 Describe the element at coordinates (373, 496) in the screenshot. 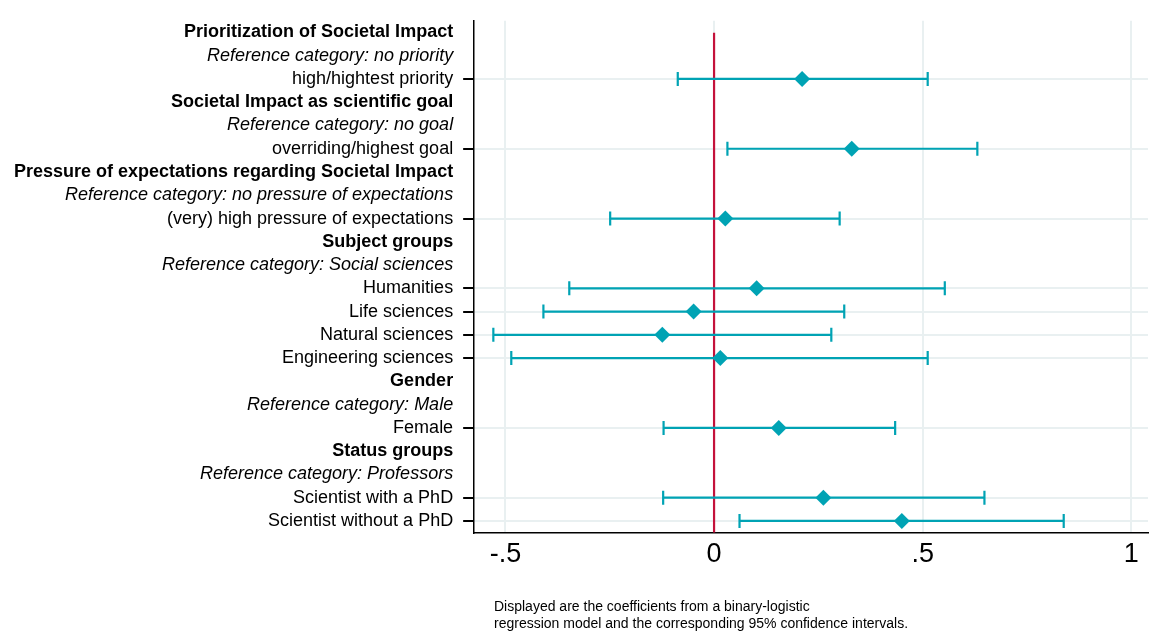

I see `y-tick-label: Scientist with a PhD` at that location.